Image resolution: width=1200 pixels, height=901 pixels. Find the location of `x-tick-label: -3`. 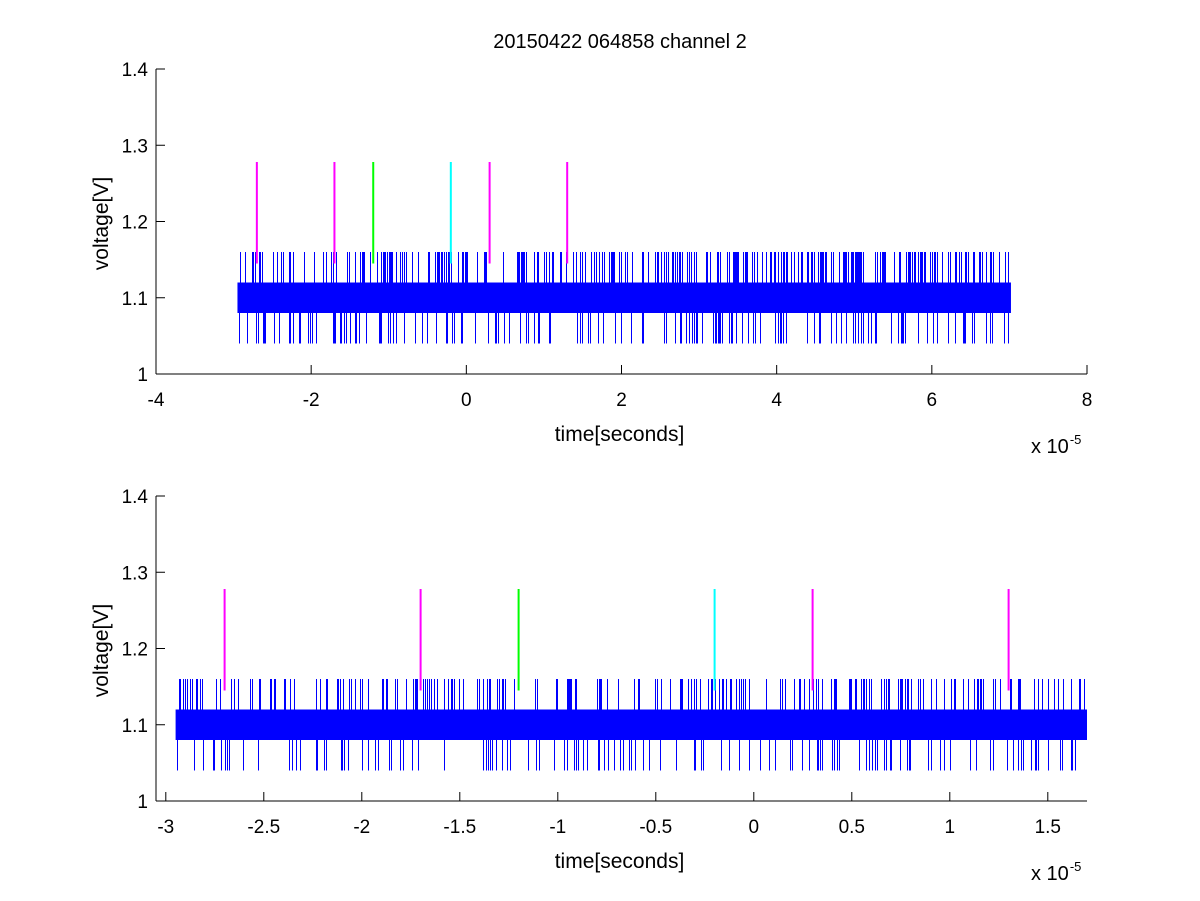

x-tick-label: -3 is located at coordinates (165, 827).